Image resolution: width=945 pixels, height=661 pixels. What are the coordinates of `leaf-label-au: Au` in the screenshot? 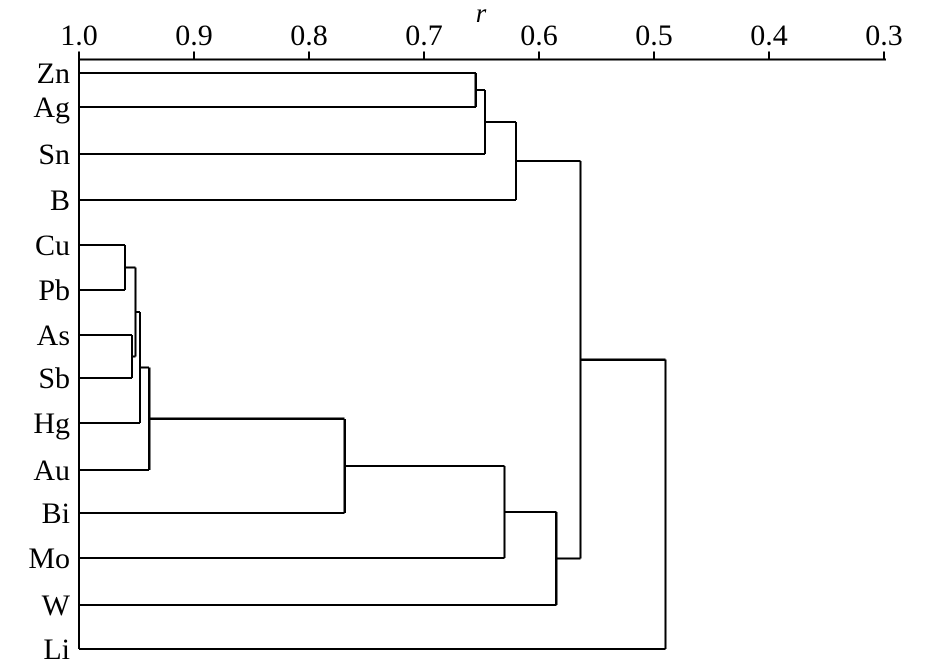 It's located at (51, 470).